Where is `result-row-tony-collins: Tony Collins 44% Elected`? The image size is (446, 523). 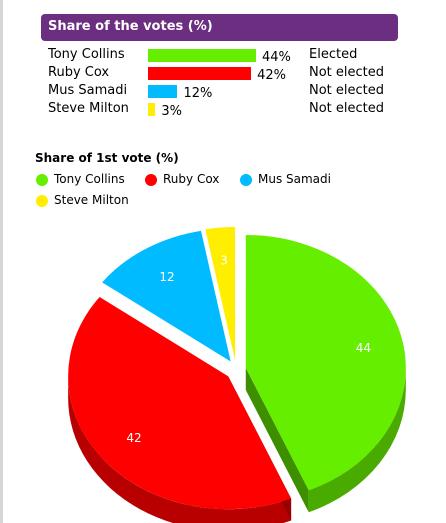 result-row-tony-collins: Tony Collins 44% Elected is located at coordinates (223, 56).